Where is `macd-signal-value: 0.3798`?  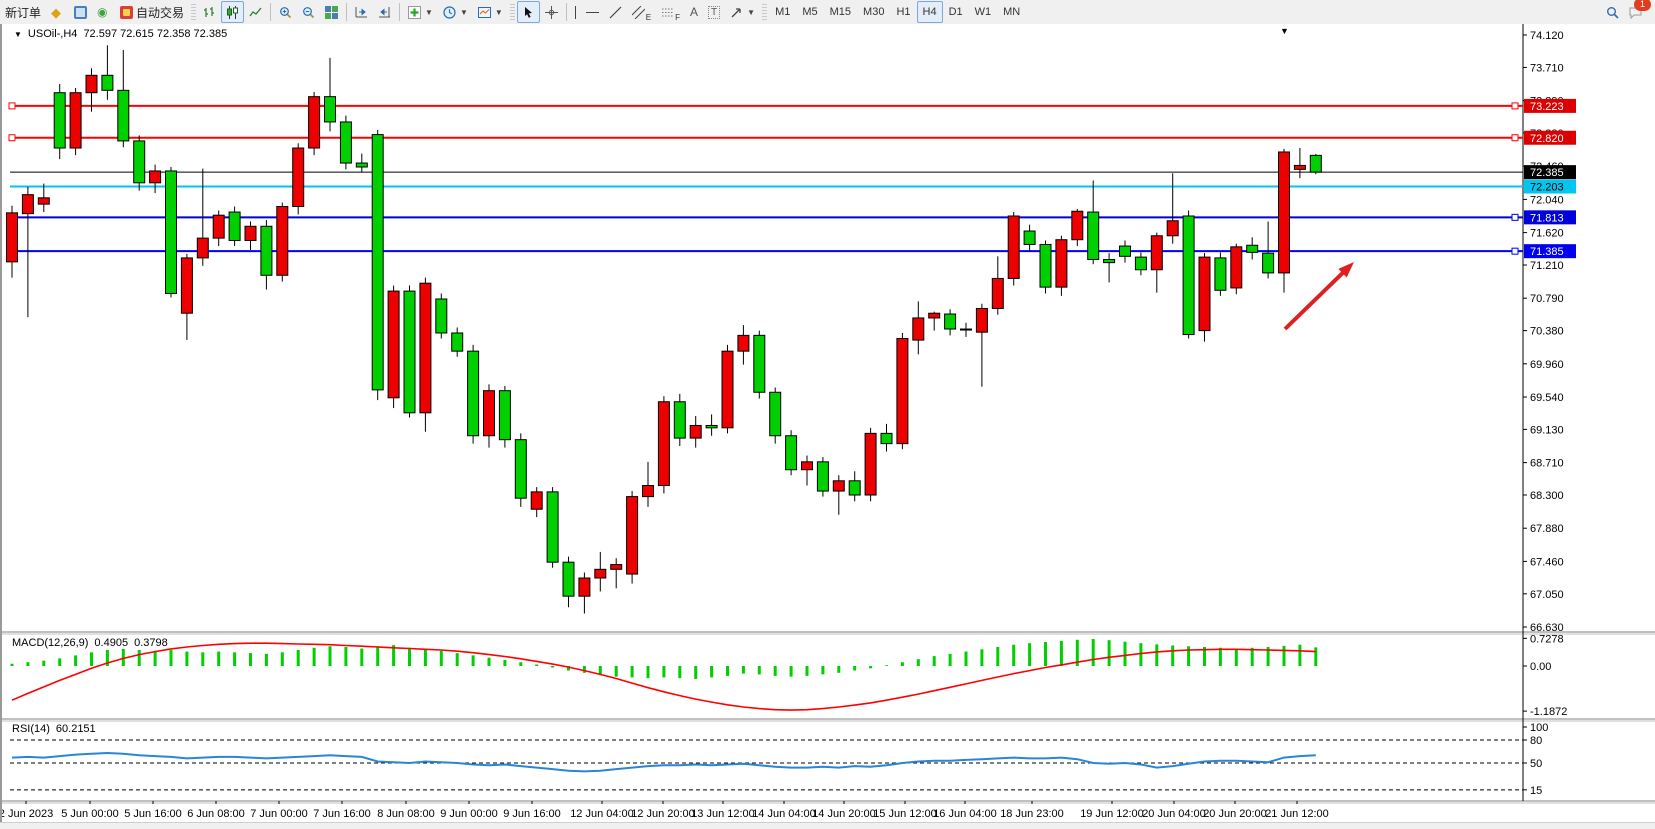
macd-signal-value: 0.3798 is located at coordinates (151, 643).